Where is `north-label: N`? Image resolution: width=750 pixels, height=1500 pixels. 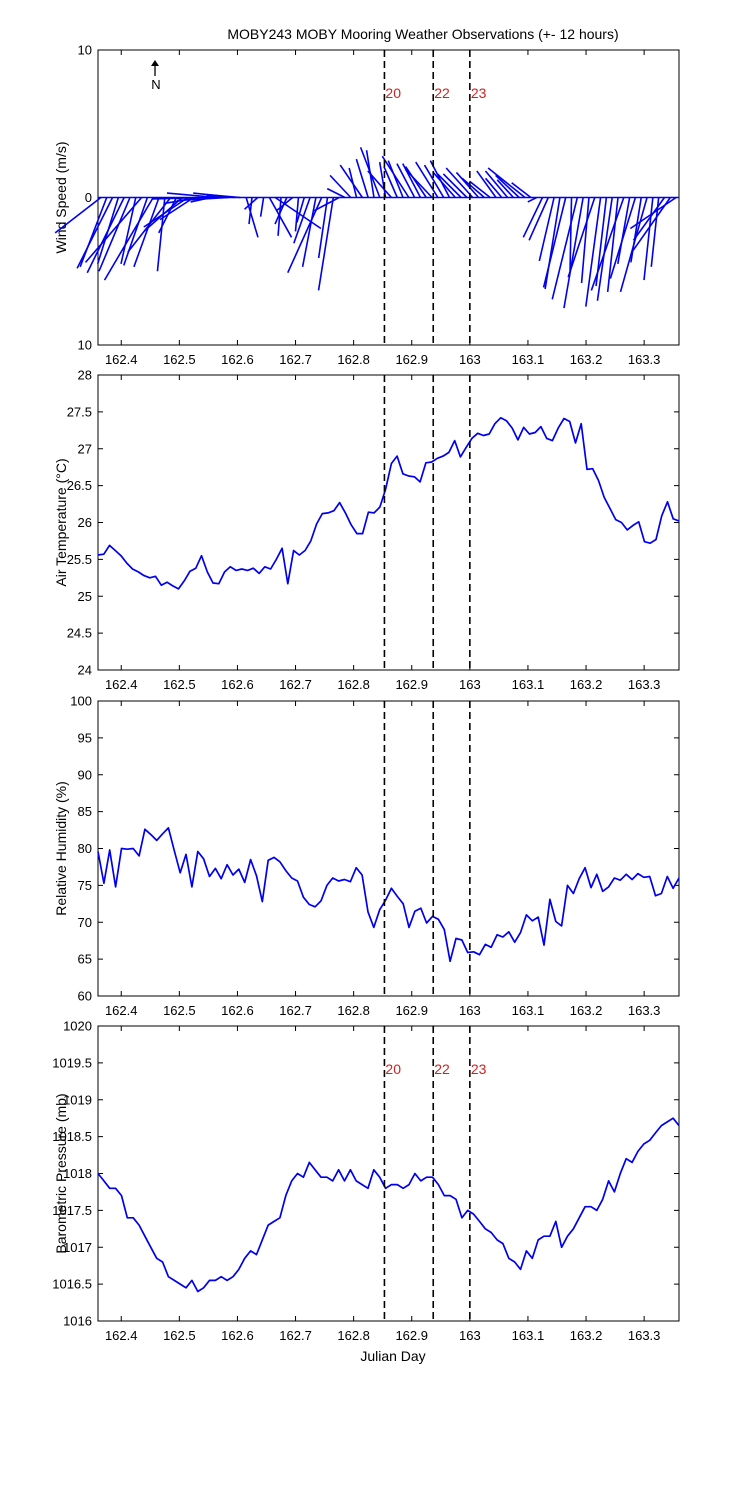 north-label: N is located at coordinates (155, 84).